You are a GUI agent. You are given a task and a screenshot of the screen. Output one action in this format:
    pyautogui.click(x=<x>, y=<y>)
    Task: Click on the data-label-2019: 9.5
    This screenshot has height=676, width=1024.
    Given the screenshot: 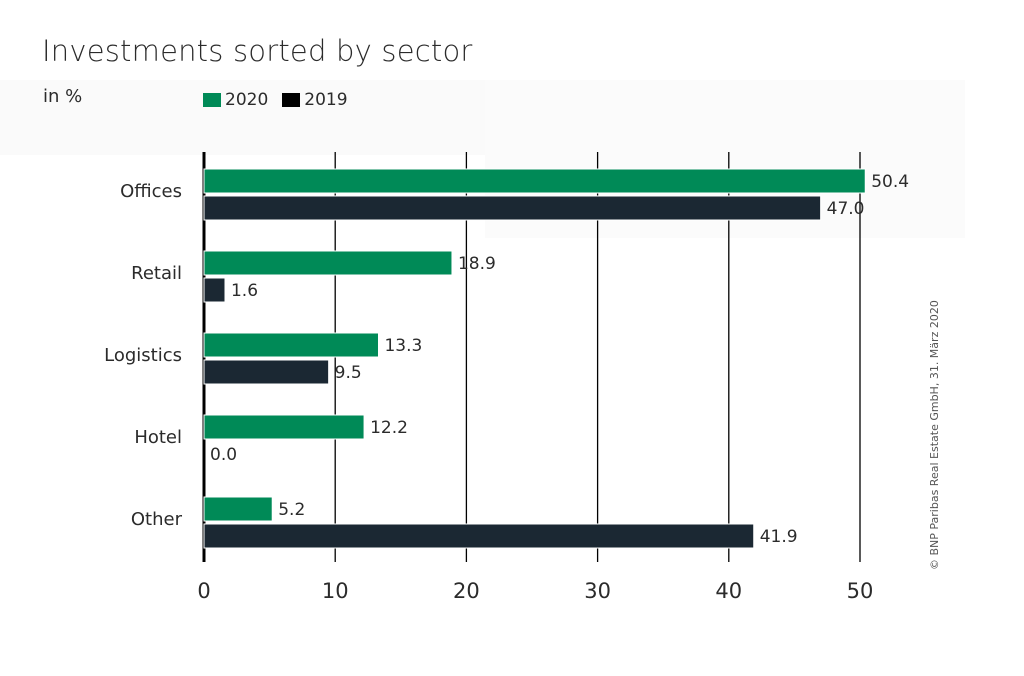 What is the action you would take?
    pyautogui.click(x=348, y=373)
    